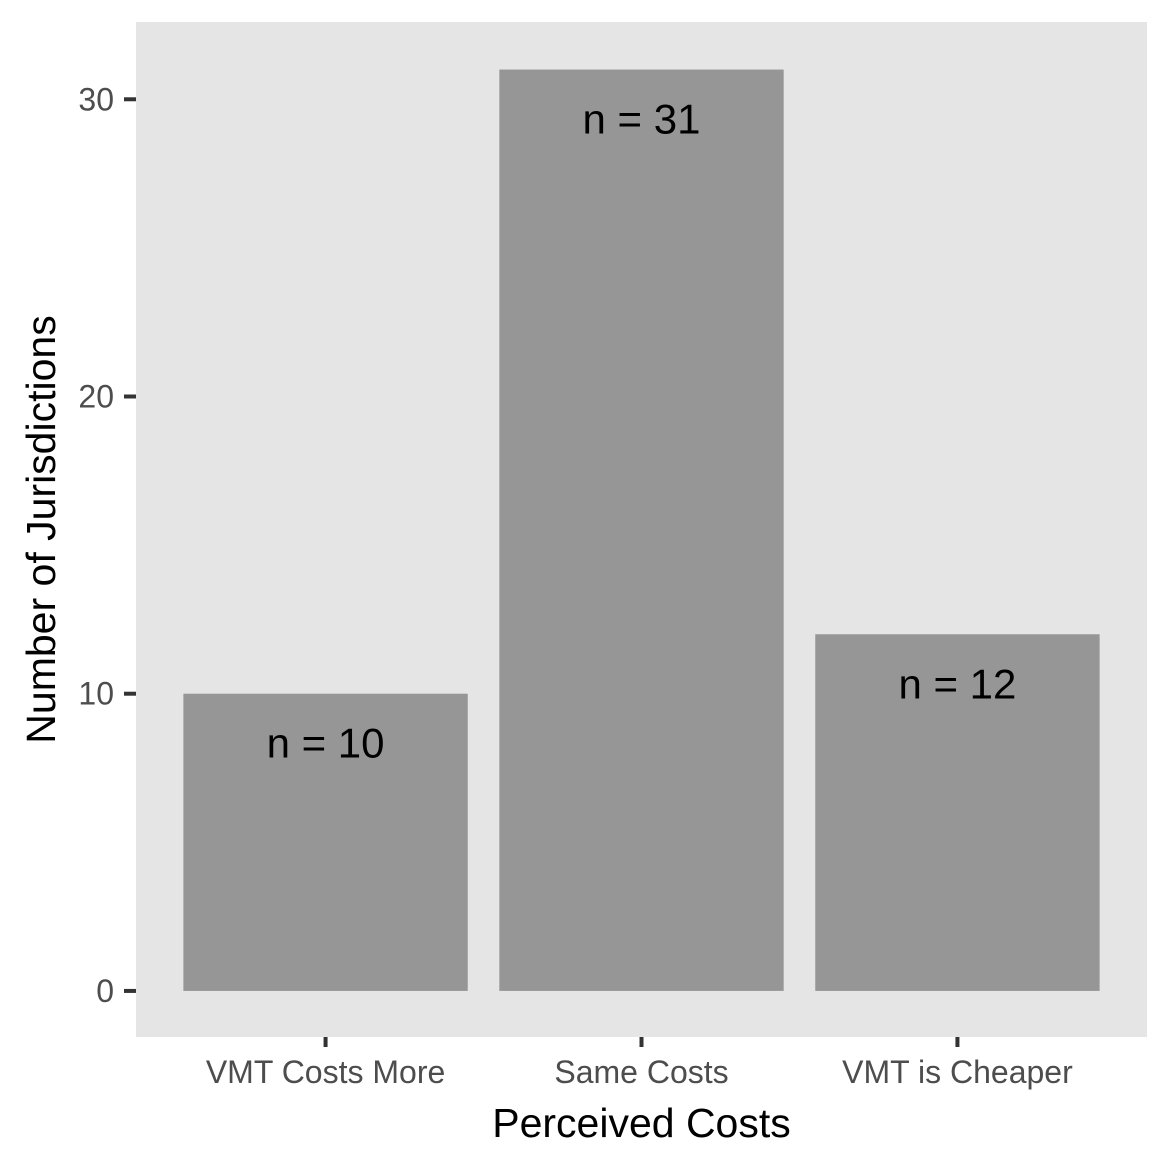 Image resolution: width=1170 pixels, height=1170 pixels. What do you see at coordinates (325, 1072) in the screenshot?
I see `x-tick-label: VMT Costs More` at bounding box center [325, 1072].